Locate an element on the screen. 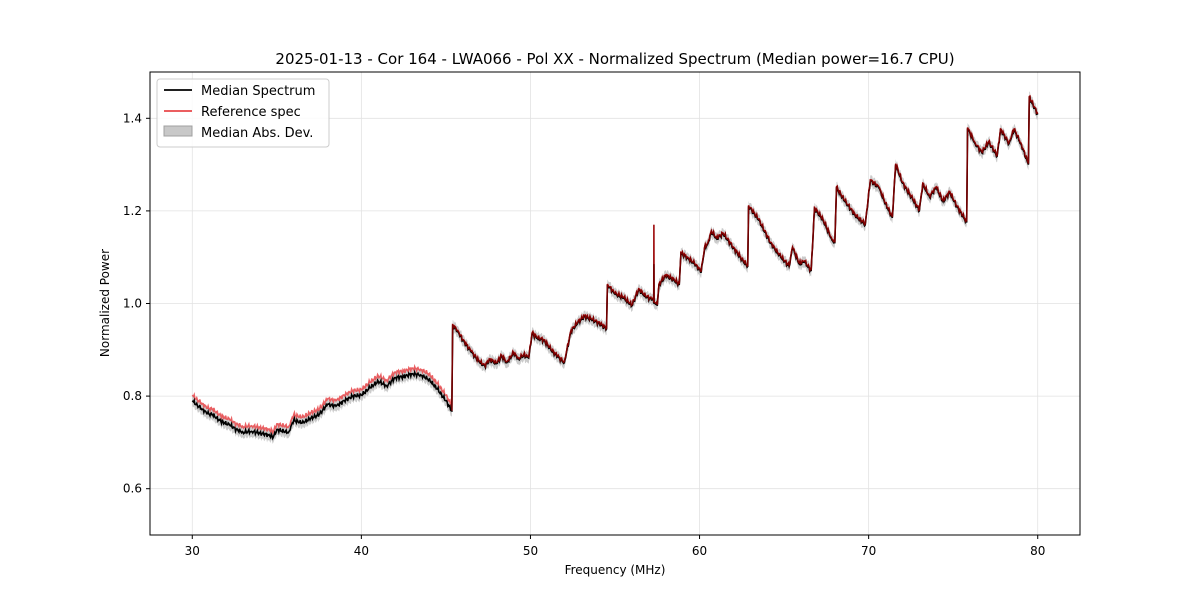 The width and height of the screenshot is (1200, 600). legend-box is located at coordinates (243, 113).